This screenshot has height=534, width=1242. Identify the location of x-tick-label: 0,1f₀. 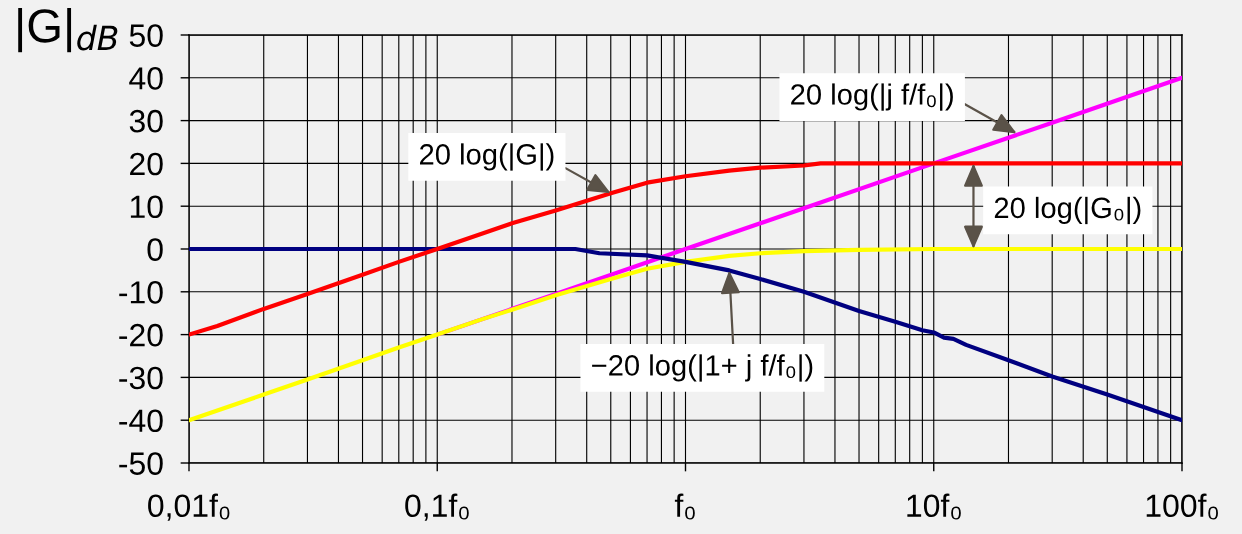
(437, 507).